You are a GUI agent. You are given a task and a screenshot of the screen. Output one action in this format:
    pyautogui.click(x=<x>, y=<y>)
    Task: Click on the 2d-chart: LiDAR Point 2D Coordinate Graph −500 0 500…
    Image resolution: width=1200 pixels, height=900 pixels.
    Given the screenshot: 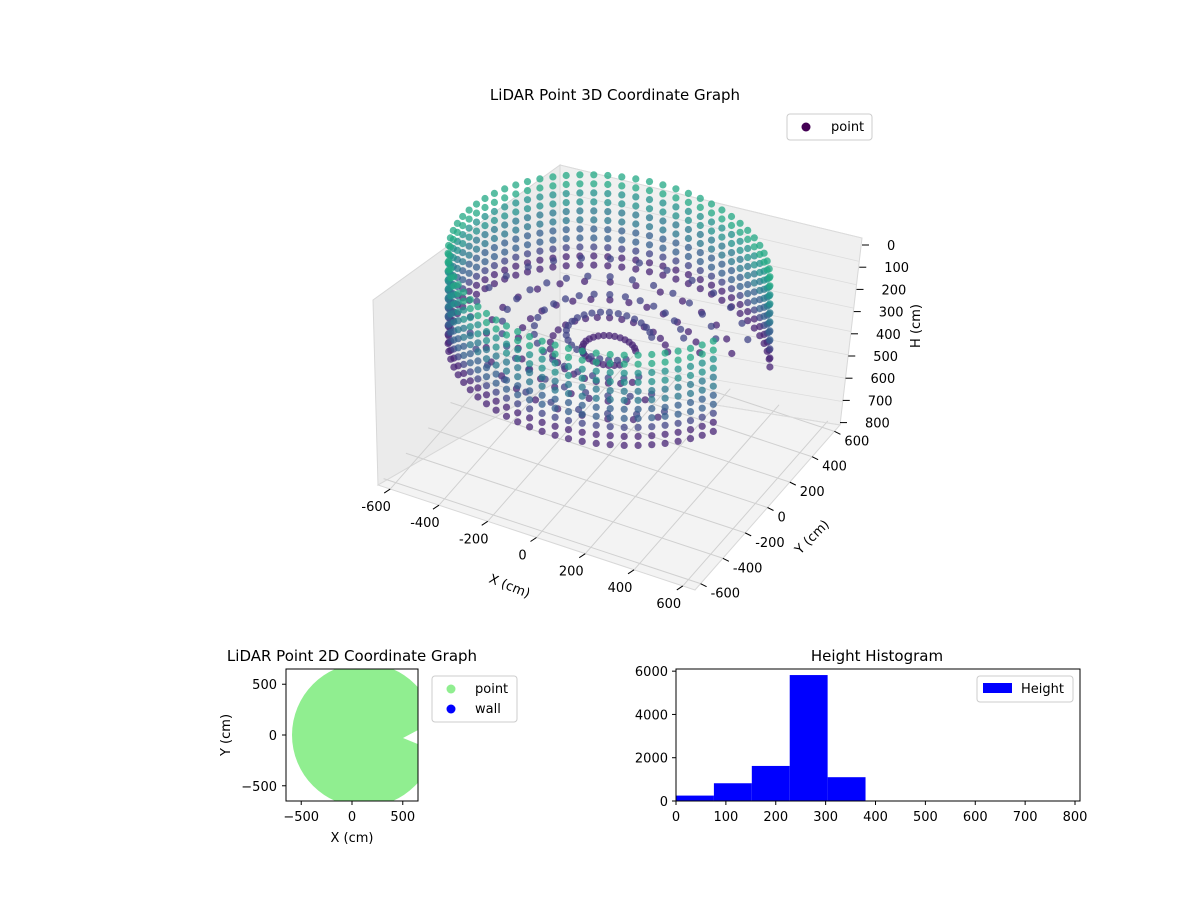 What is the action you would take?
    pyautogui.click(x=368, y=746)
    